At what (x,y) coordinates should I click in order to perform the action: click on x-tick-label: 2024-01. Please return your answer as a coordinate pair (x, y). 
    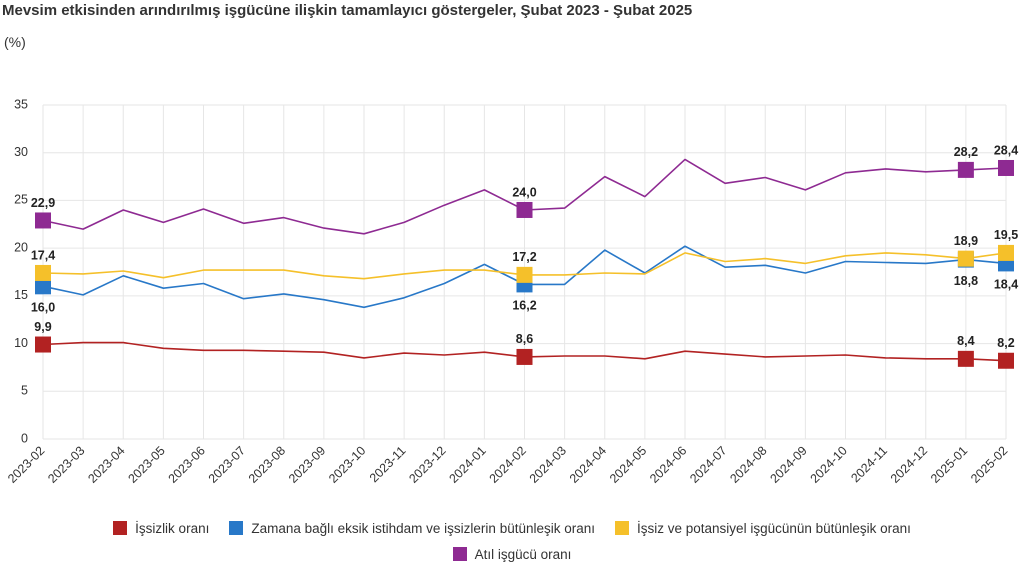
    Looking at the image, I should click on (467, 465).